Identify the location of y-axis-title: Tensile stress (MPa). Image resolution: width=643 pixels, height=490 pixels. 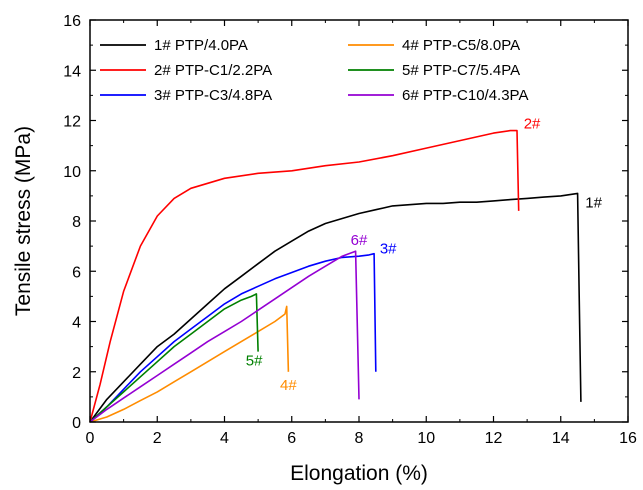
(23, 221).